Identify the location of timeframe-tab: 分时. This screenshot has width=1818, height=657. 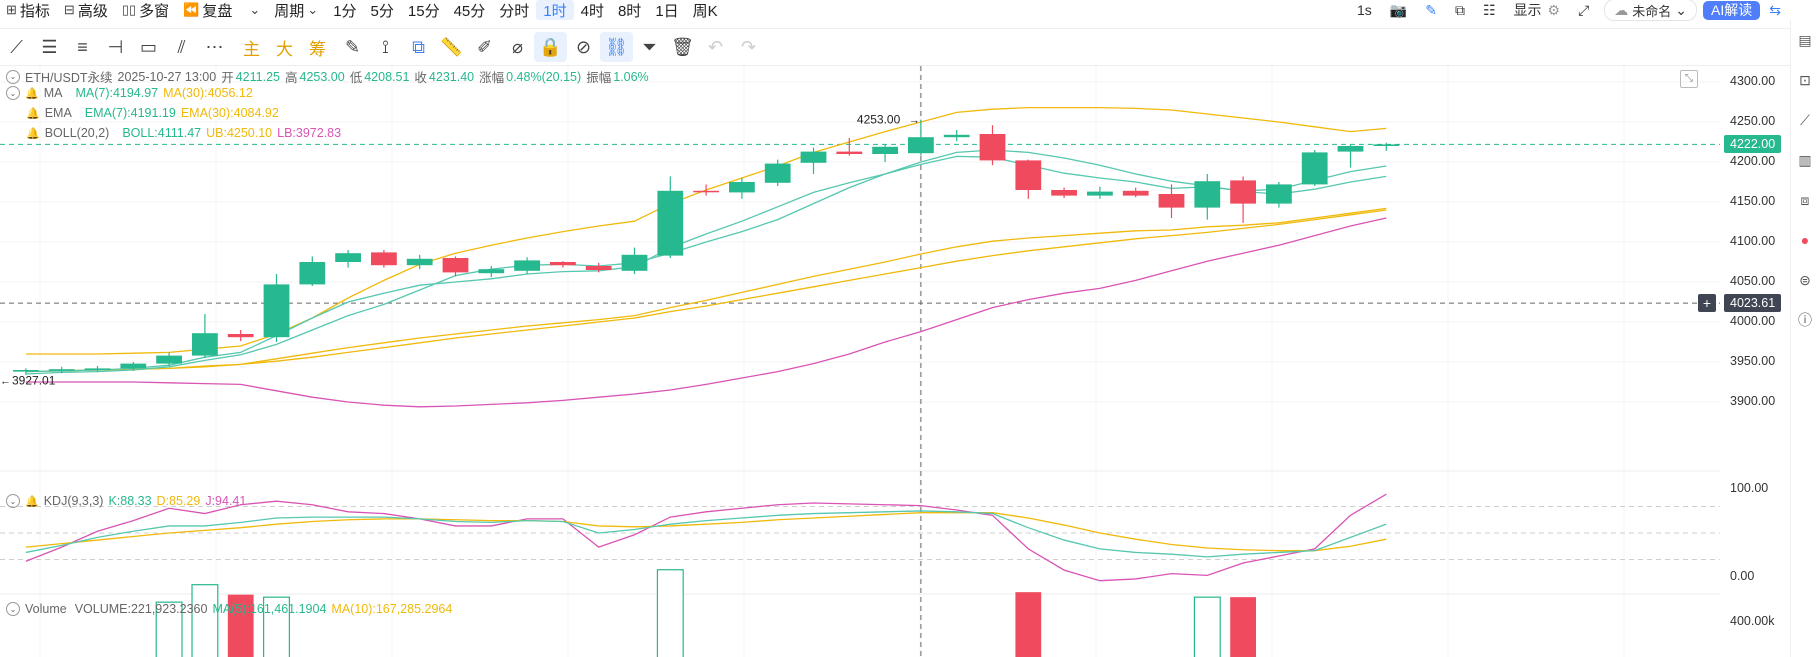
(514, 10).